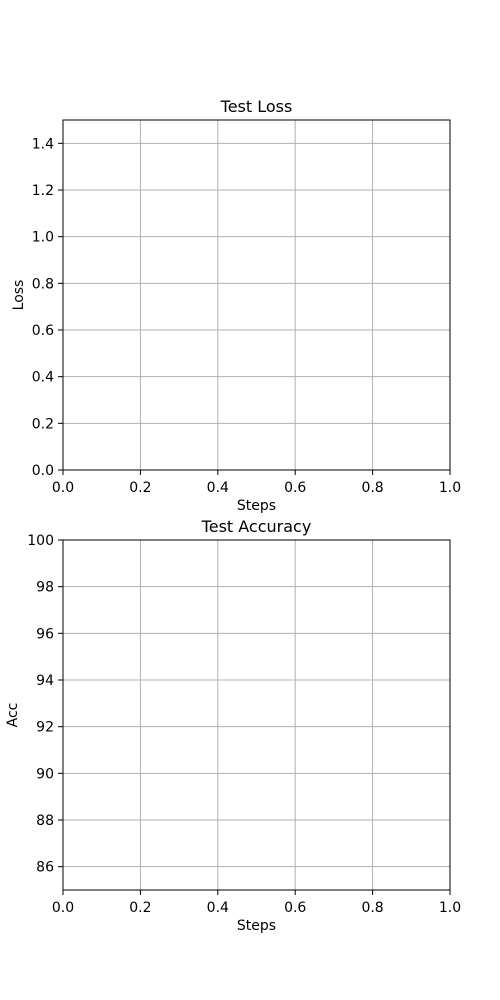  Describe the element at coordinates (43, 144) in the screenshot. I see `test-loss-y-tick-label: 1.4` at that location.